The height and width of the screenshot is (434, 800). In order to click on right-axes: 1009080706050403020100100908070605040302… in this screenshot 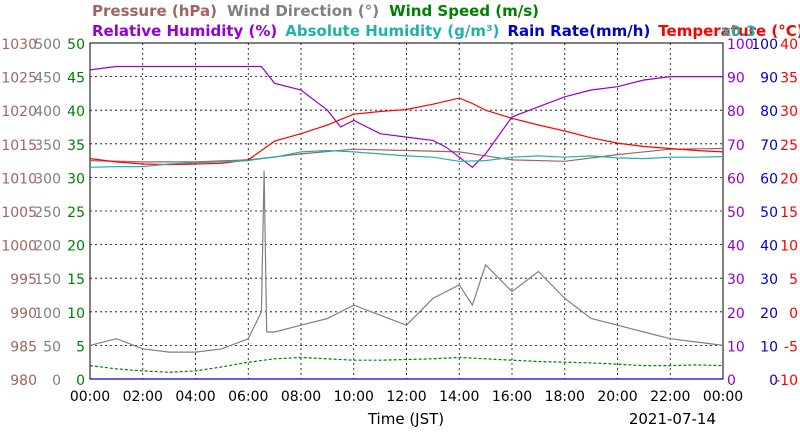, I will do `click(762, 213)`.